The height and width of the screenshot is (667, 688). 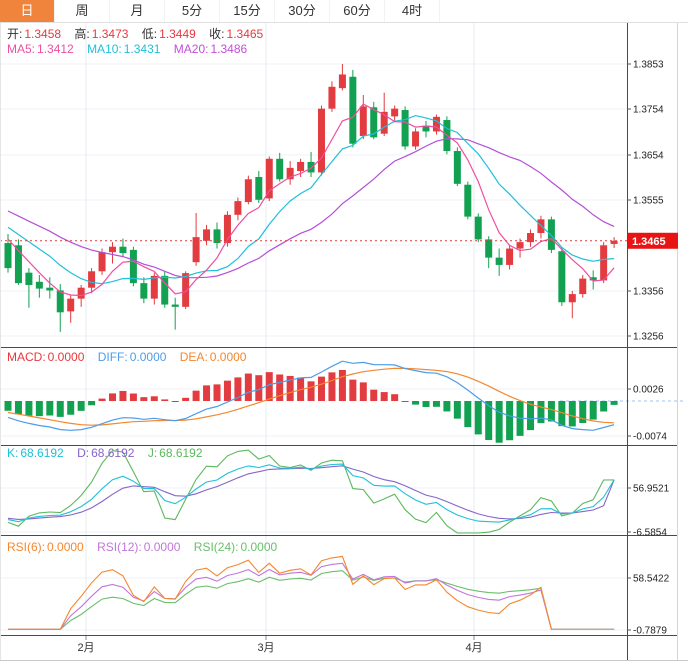 What do you see at coordinates (247, 11) in the screenshot?
I see `tab-15min: 15分` at bounding box center [247, 11].